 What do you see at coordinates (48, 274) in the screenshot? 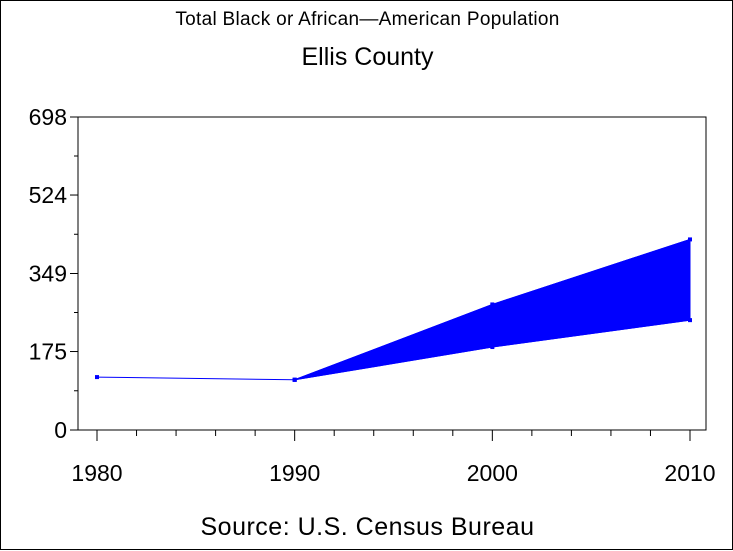
I see `y-tick-label: 349` at bounding box center [48, 274].